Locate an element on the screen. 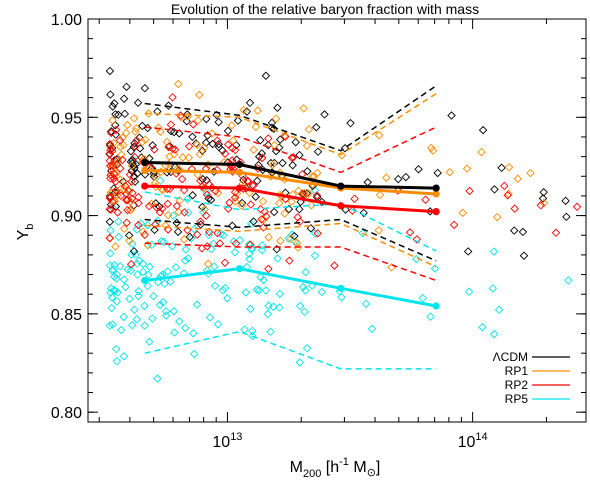  series-rp1-upper-line is located at coordinates (290, 124).